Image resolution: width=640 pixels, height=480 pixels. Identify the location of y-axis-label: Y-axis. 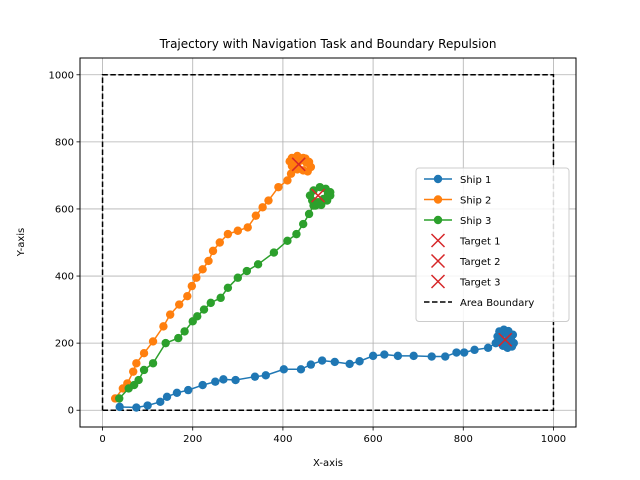
(21, 243).